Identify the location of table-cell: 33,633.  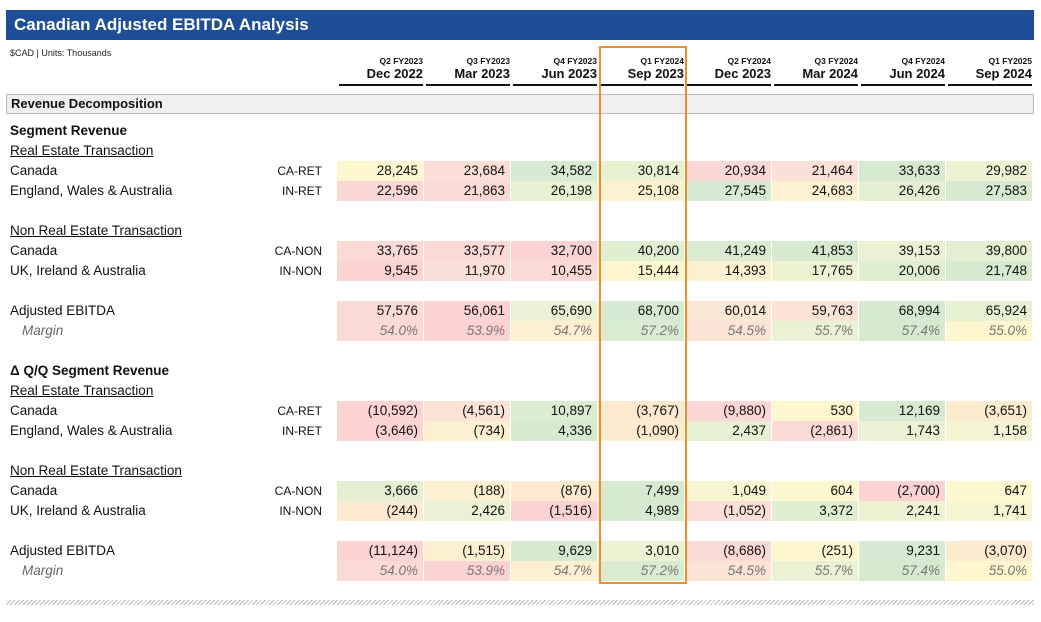
(902, 171).